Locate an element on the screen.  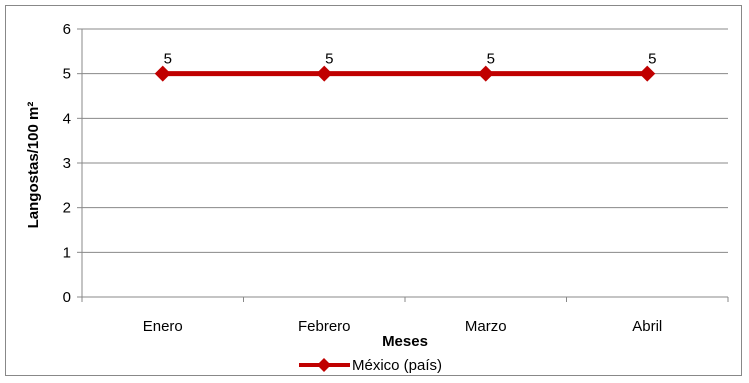
y-axis-ticks: 0 1 2 3 4 5 6 is located at coordinates (72, 163).